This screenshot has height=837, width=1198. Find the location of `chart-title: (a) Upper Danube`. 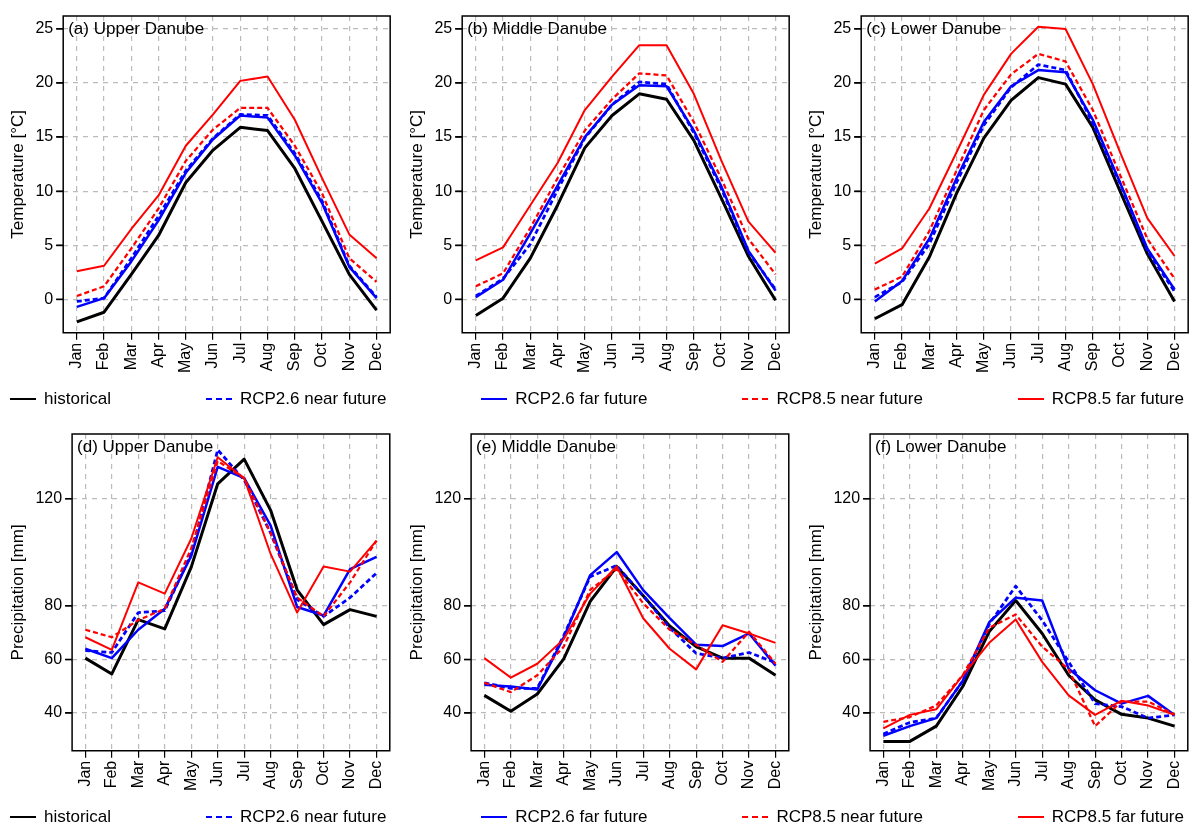

chart-title: (a) Upper Danube is located at coordinates (136, 29).